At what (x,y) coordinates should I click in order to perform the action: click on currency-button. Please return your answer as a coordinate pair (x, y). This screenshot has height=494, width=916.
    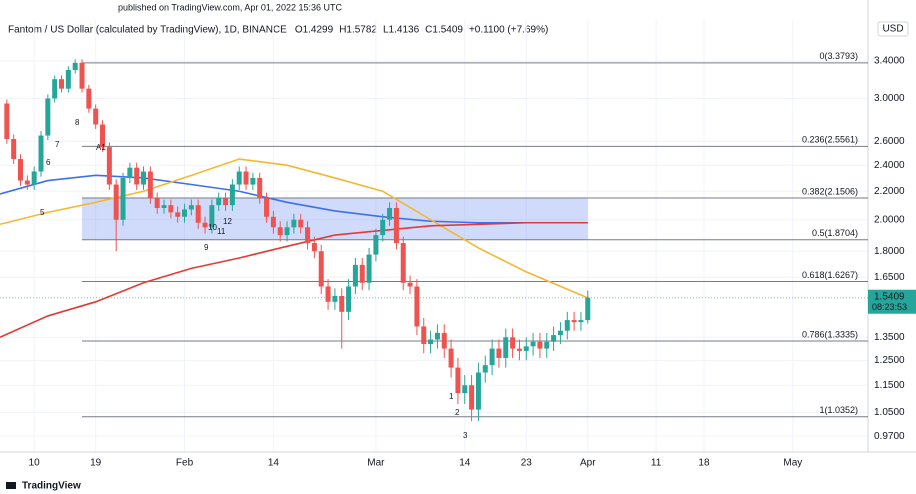
    Looking at the image, I should click on (893, 29).